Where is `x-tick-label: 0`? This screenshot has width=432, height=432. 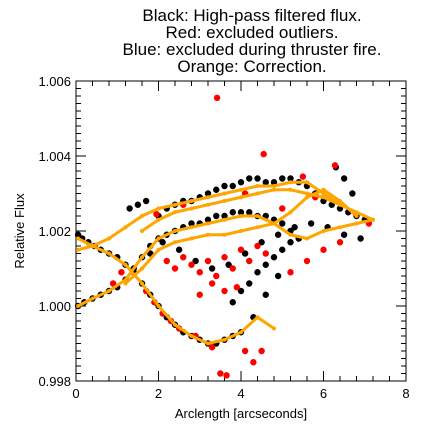
x-tick-label: 0 is located at coordinates (75, 393).